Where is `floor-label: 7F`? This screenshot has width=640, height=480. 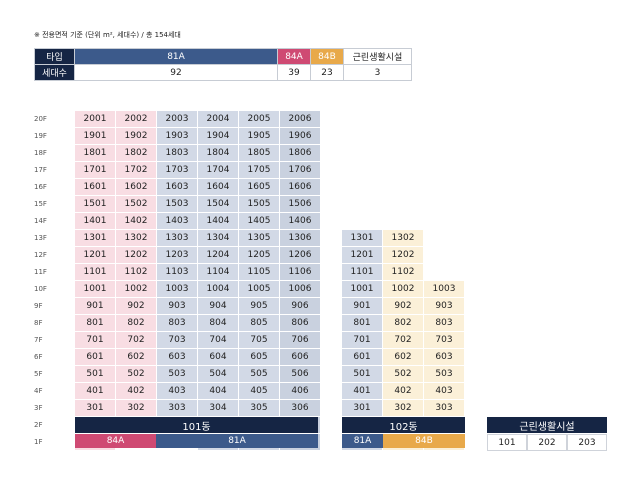
floor-label: 7F is located at coordinates (38, 340).